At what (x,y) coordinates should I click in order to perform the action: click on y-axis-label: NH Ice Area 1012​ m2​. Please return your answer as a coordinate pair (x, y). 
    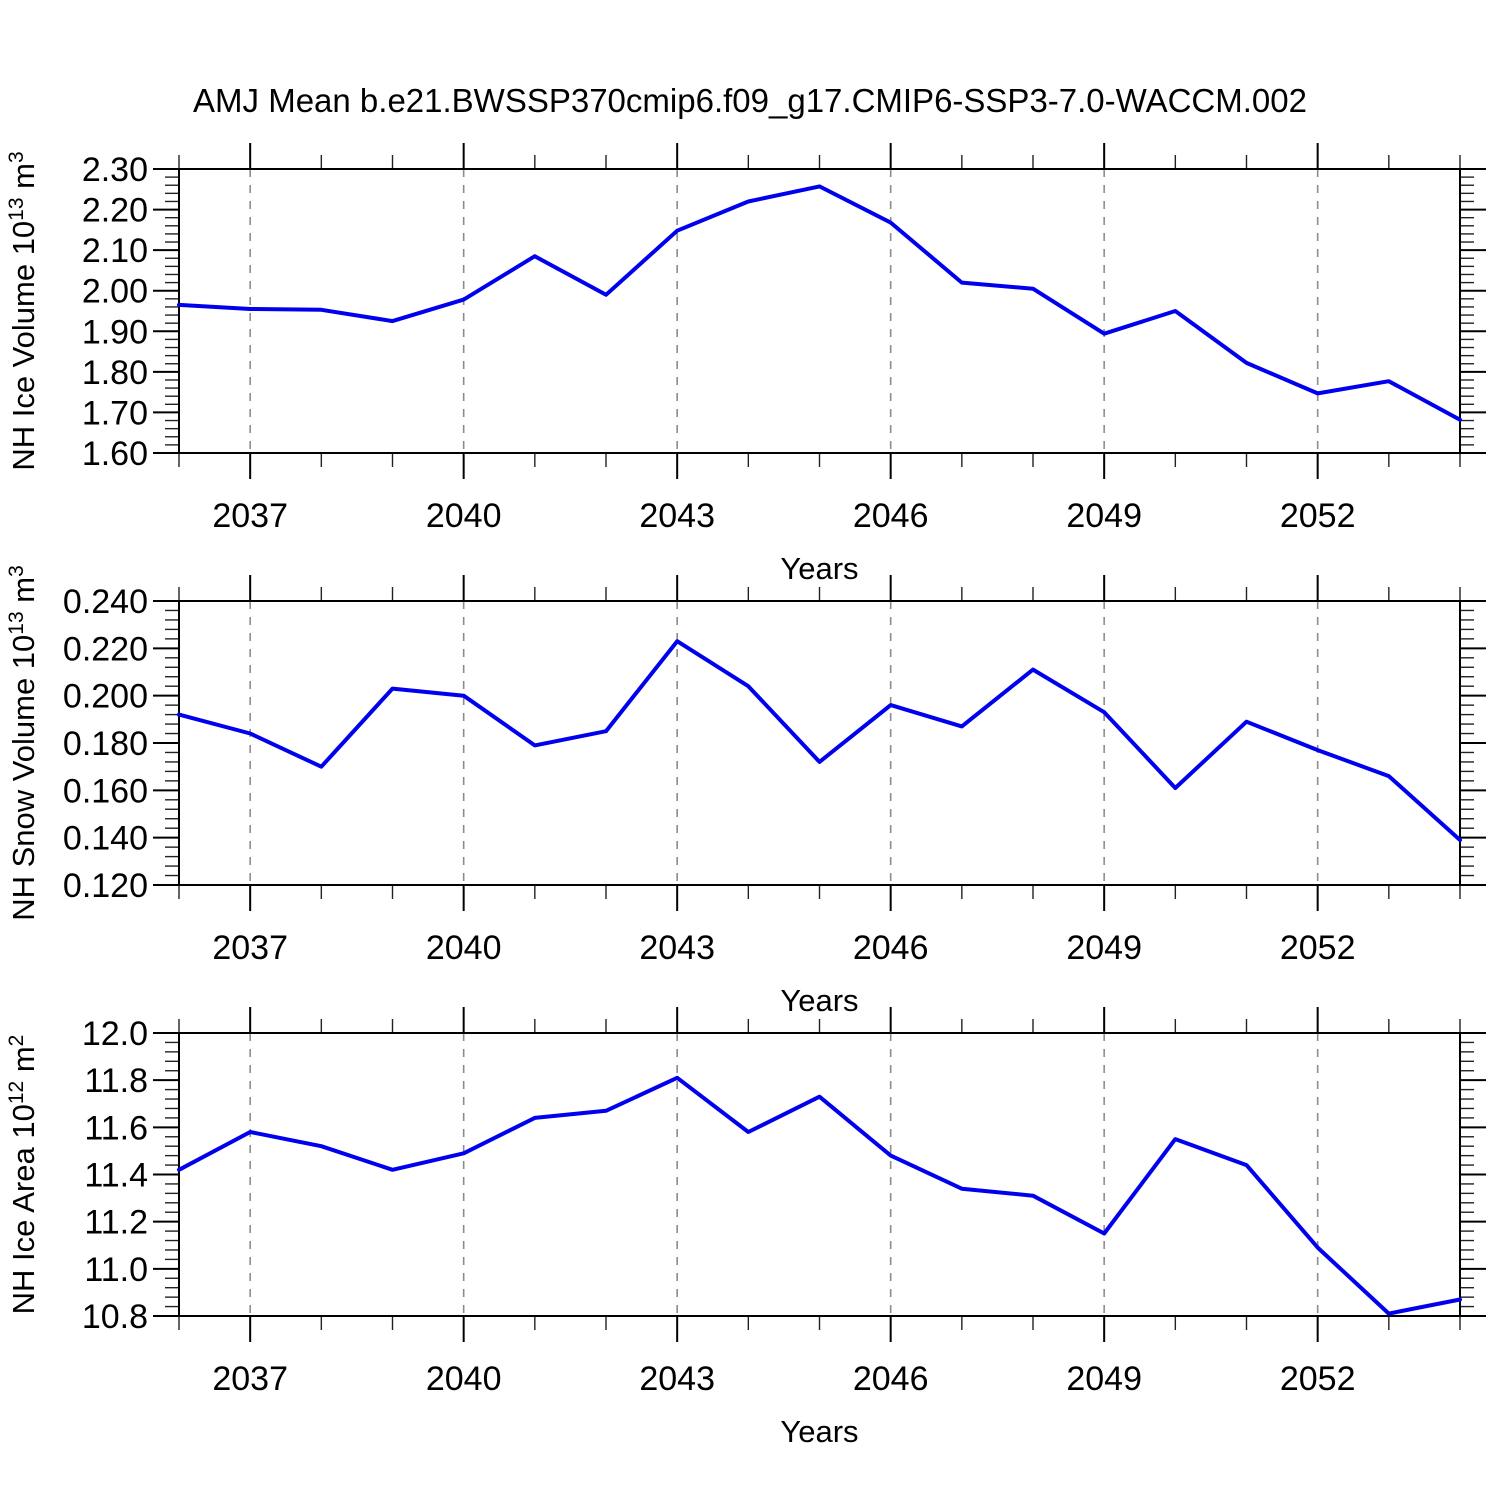
    Looking at the image, I should click on (23, 1175).